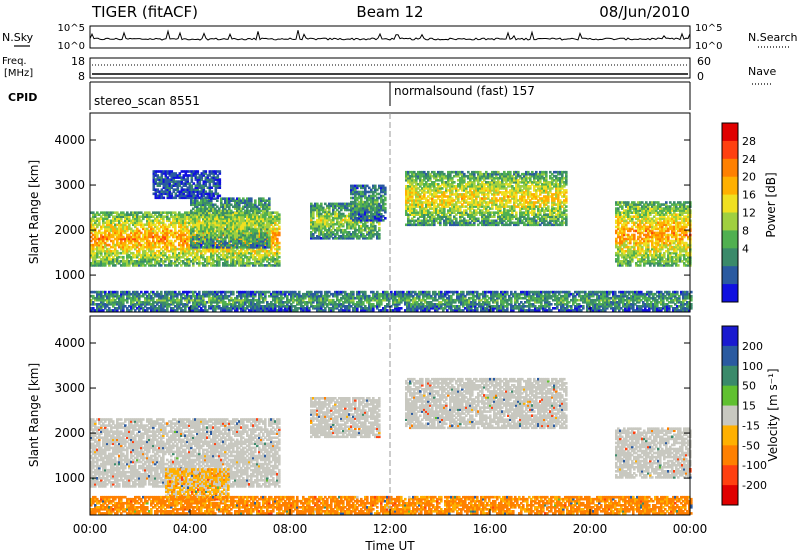 The image size is (800, 558). Describe the element at coordinates (71, 28) in the screenshot. I see `noise-top-tick: 10^5` at that location.